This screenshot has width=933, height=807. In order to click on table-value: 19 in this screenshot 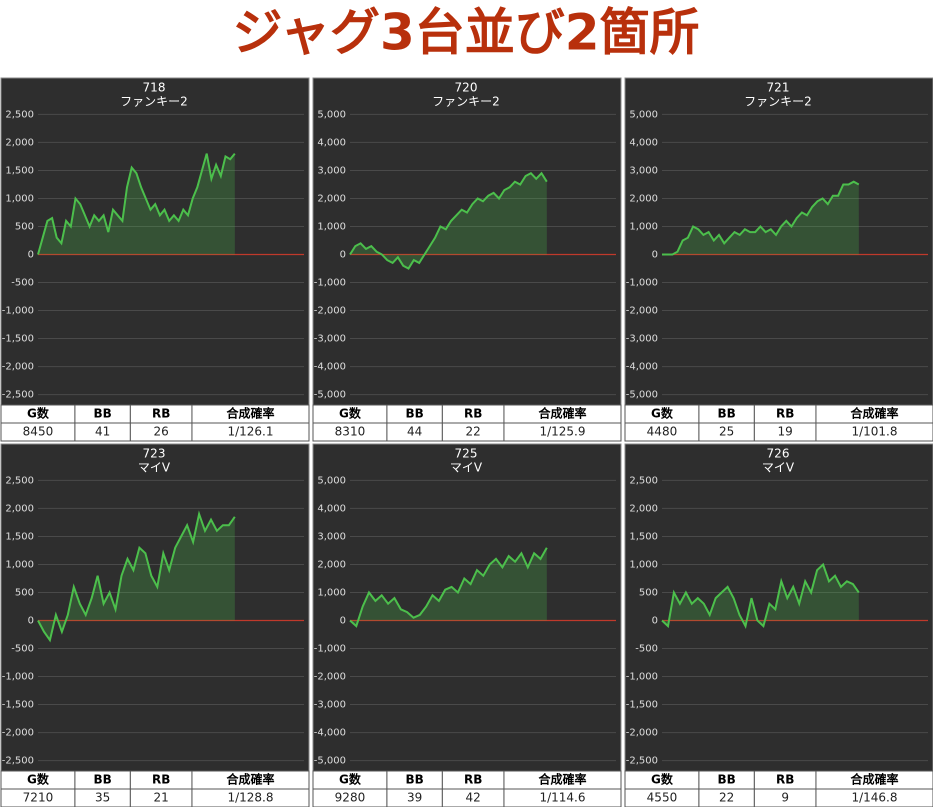, I will do `click(785, 432)`.